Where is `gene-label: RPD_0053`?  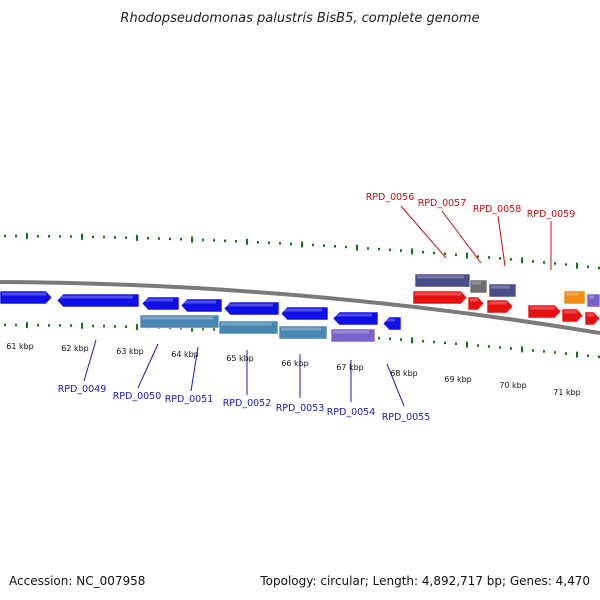 gene-label: RPD_0053 is located at coordinates (300, 408).